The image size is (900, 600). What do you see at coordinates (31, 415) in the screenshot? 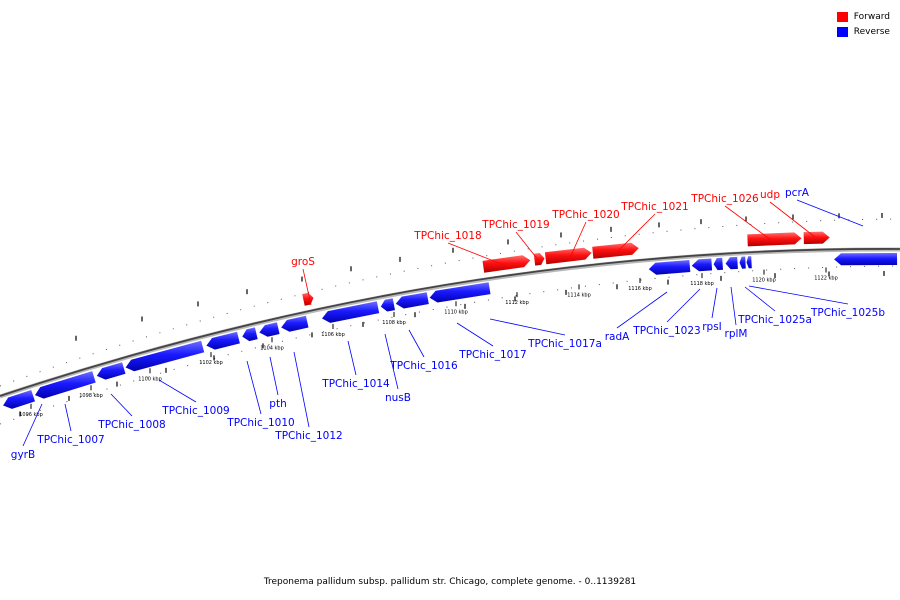
I see `coordinate-label: 1096 kbp` at bounding box center [31, 415].